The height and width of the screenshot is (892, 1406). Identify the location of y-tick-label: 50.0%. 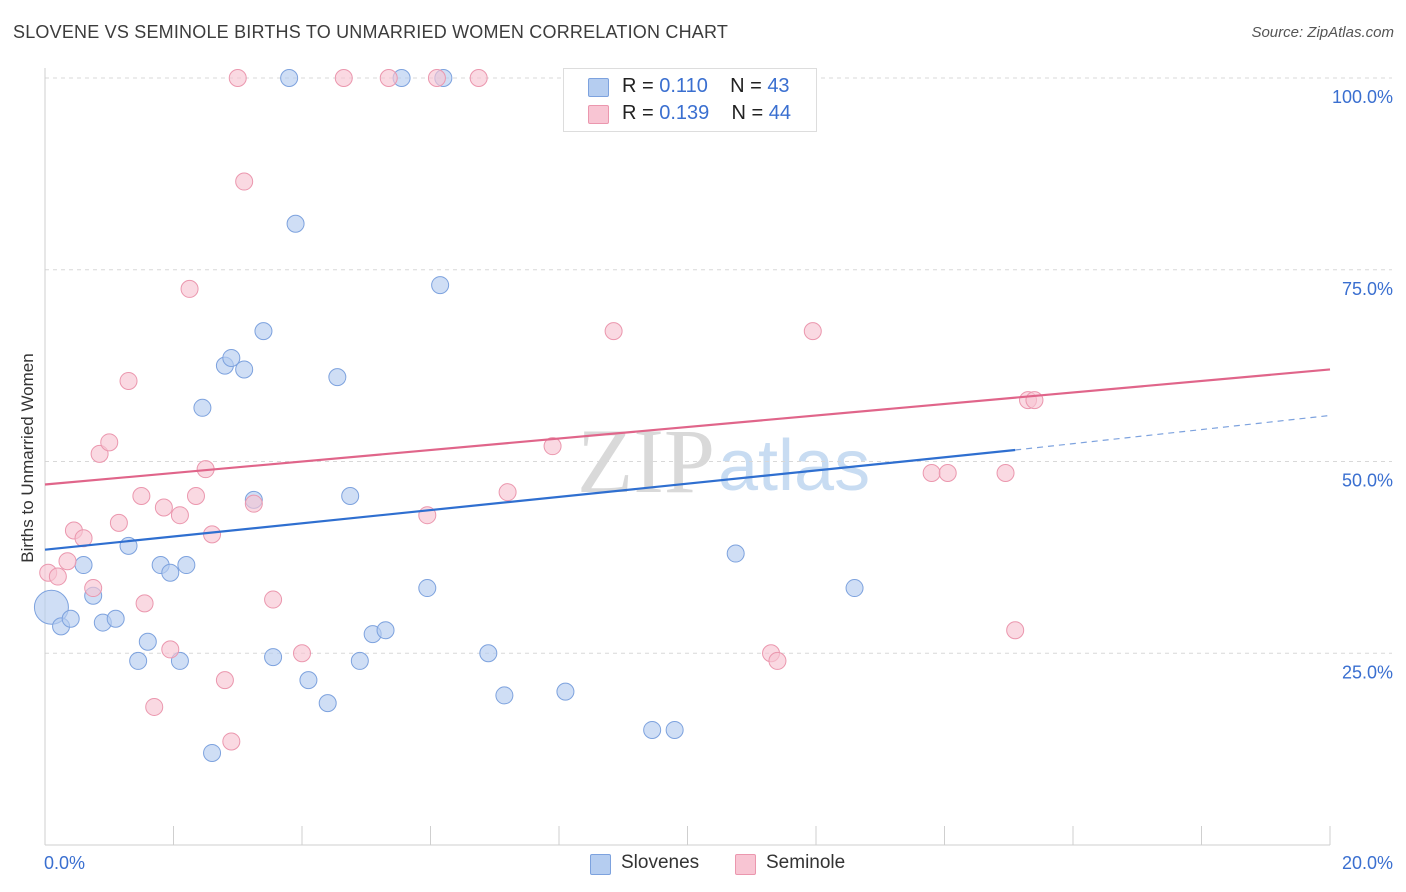
(1367, 481).